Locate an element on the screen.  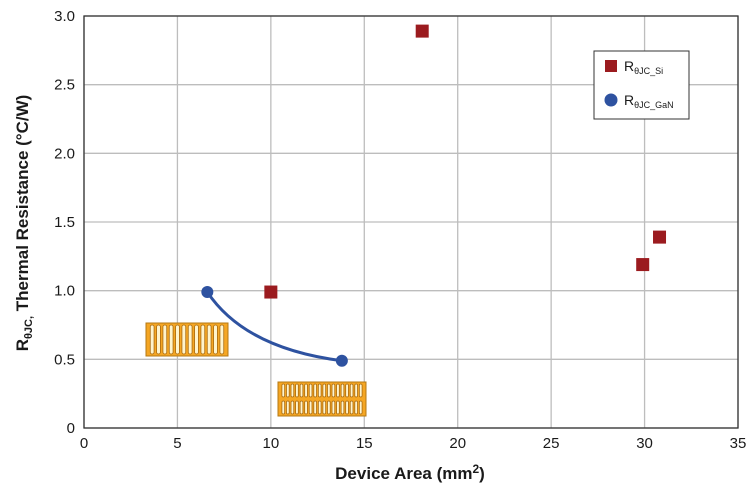
x-tick-label: 20 is located at coordinates (457, 443).